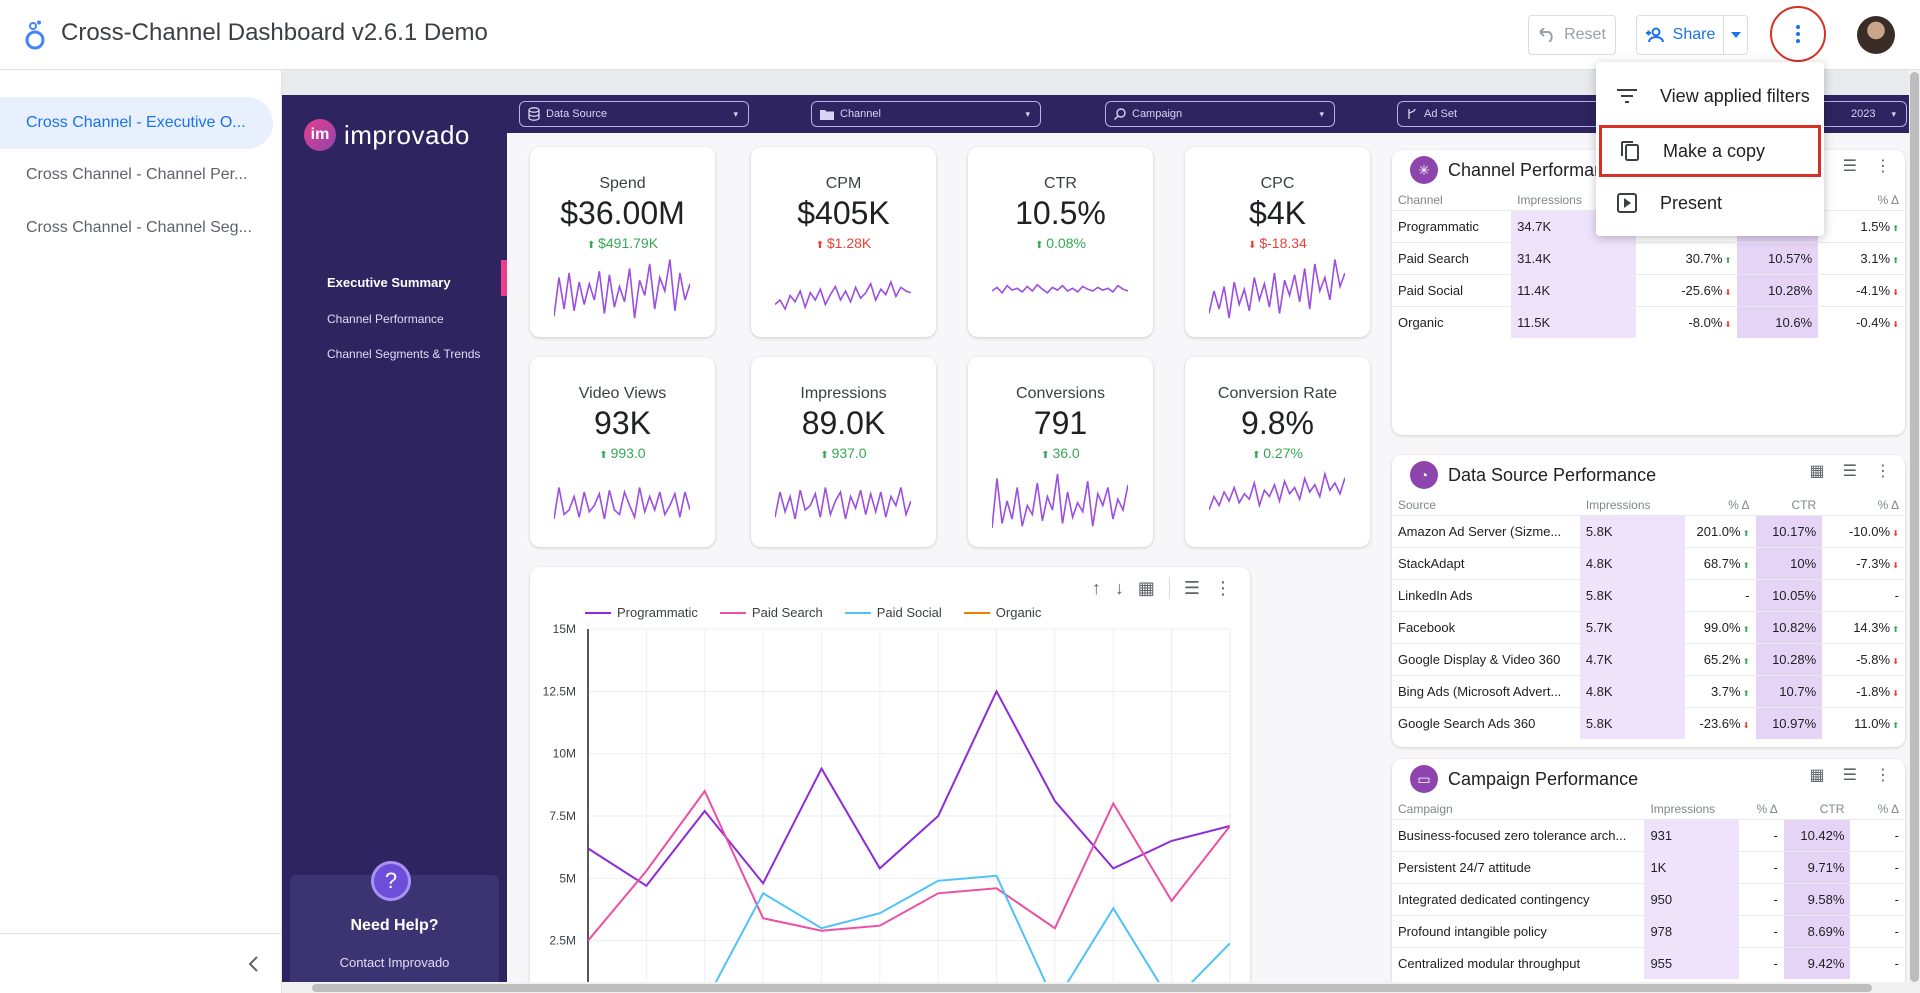  Describe the element at coordinates (385, 319) in the screenshot. I see `report-nav-channel-performance: Channel Performance` at that location.